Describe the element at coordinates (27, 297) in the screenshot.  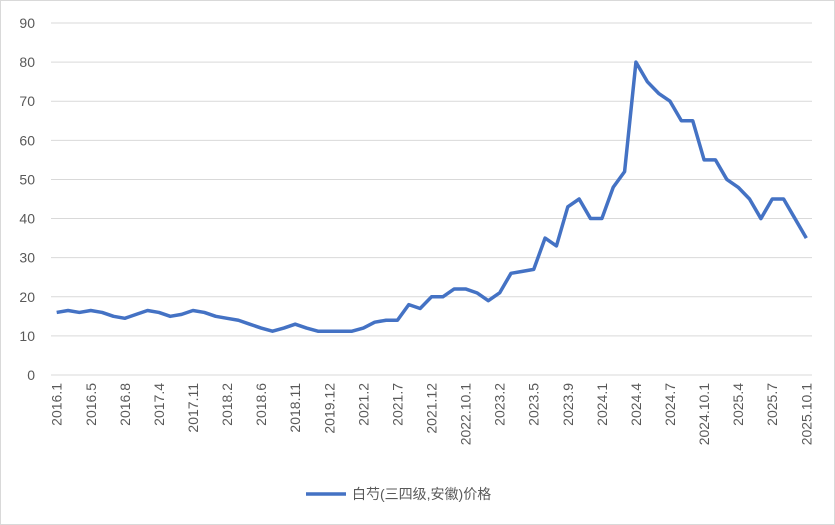
I see `y-tick-label: 20` at that location.